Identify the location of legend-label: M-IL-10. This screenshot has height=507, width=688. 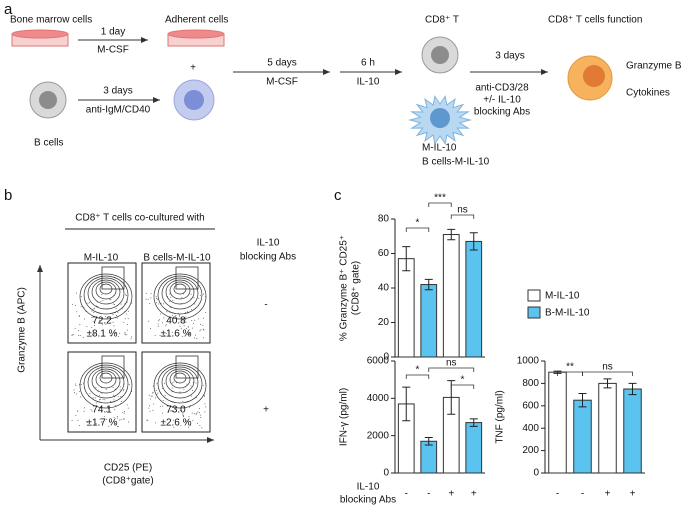
(562, 296).